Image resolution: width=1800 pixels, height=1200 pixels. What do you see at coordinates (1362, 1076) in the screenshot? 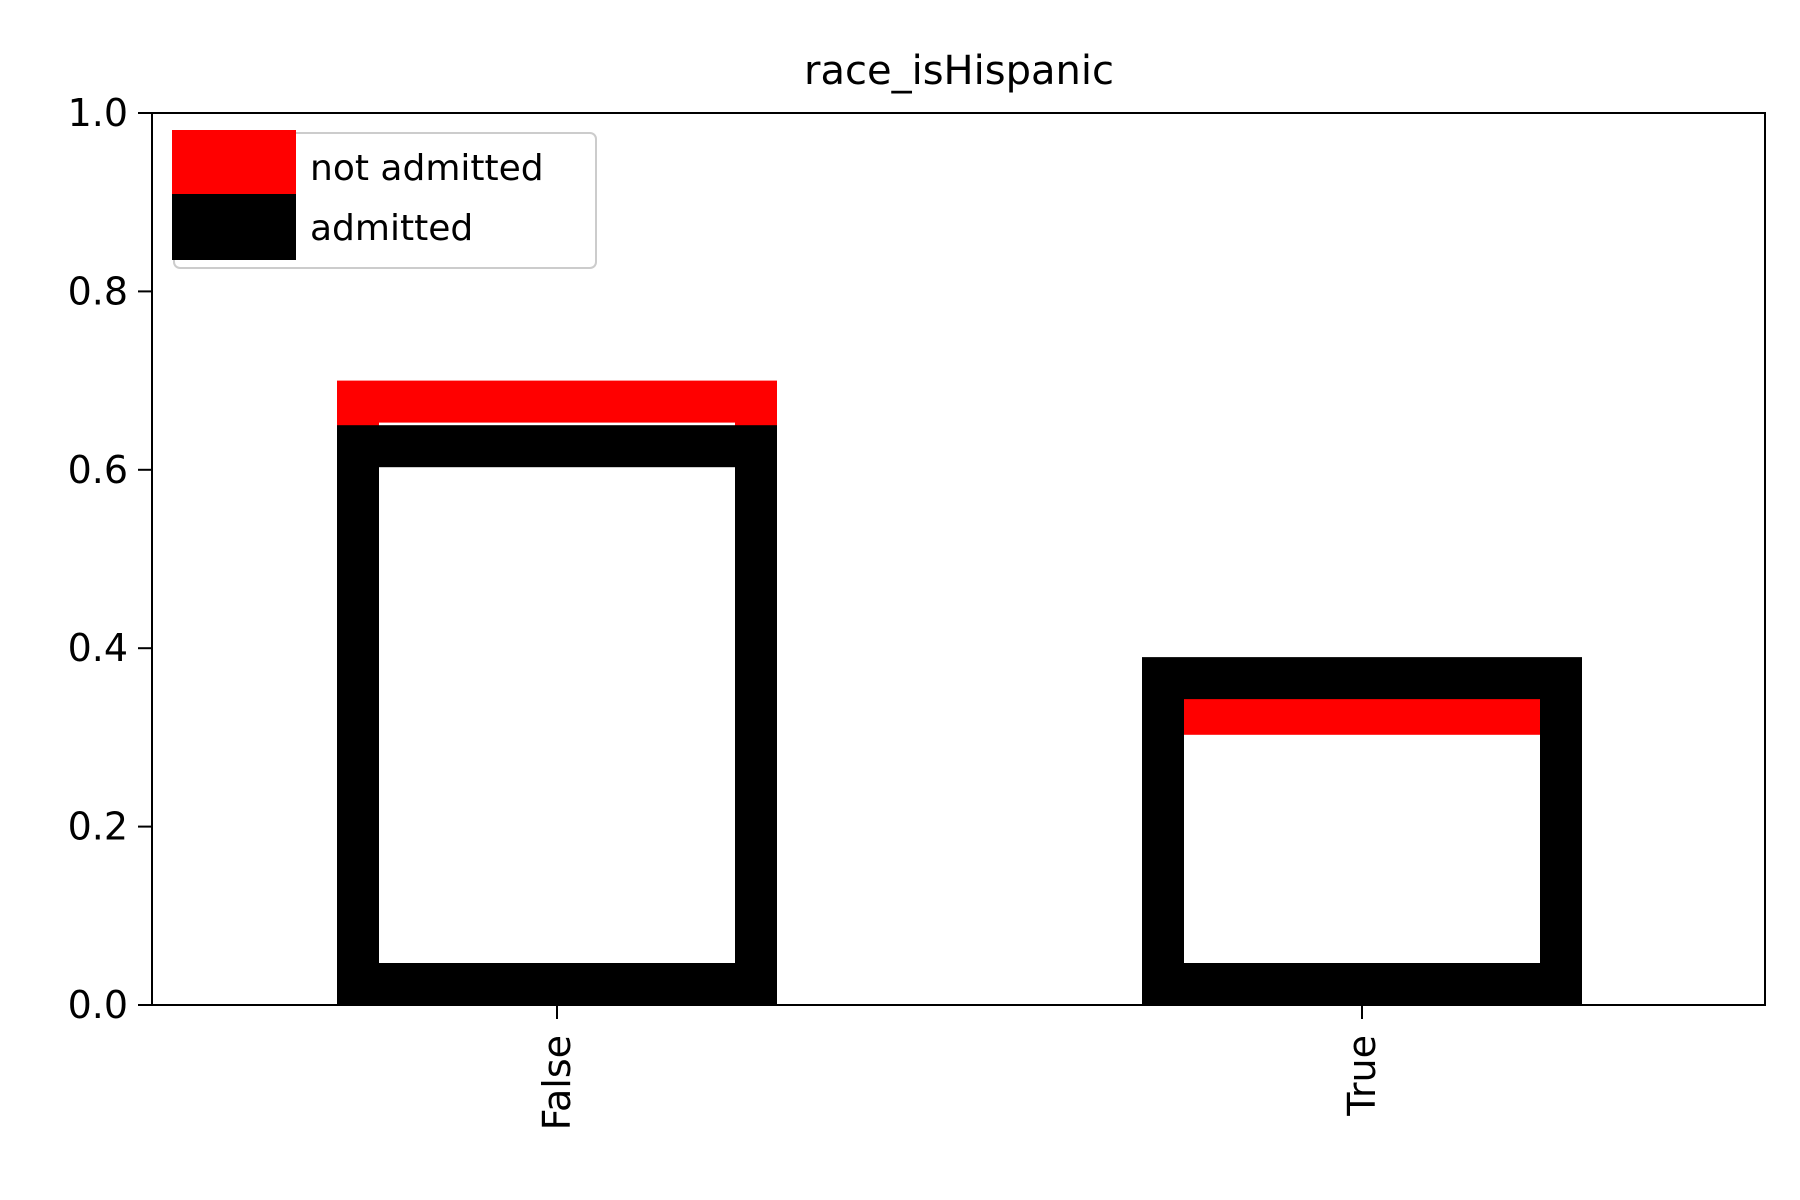
I see `x-tick-label-true: True` at bounding box center [1362, 1076].